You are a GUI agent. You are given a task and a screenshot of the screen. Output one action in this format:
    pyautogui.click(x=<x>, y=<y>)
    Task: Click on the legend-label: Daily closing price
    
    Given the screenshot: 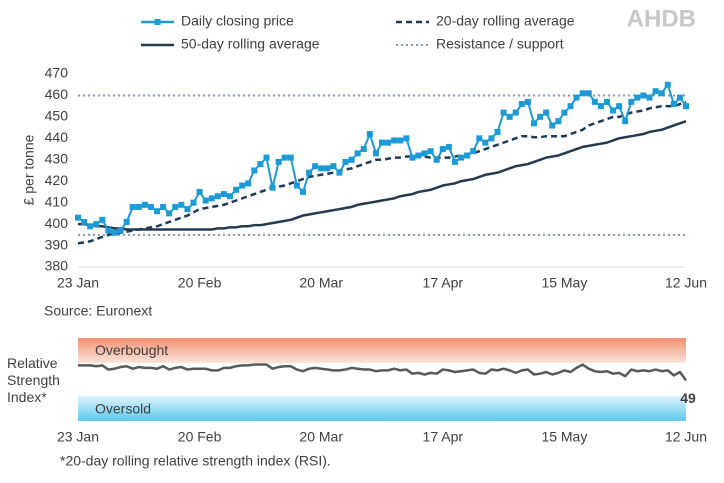 What is the action you would take?
    pyautogui.click(x=237, y=21)
    